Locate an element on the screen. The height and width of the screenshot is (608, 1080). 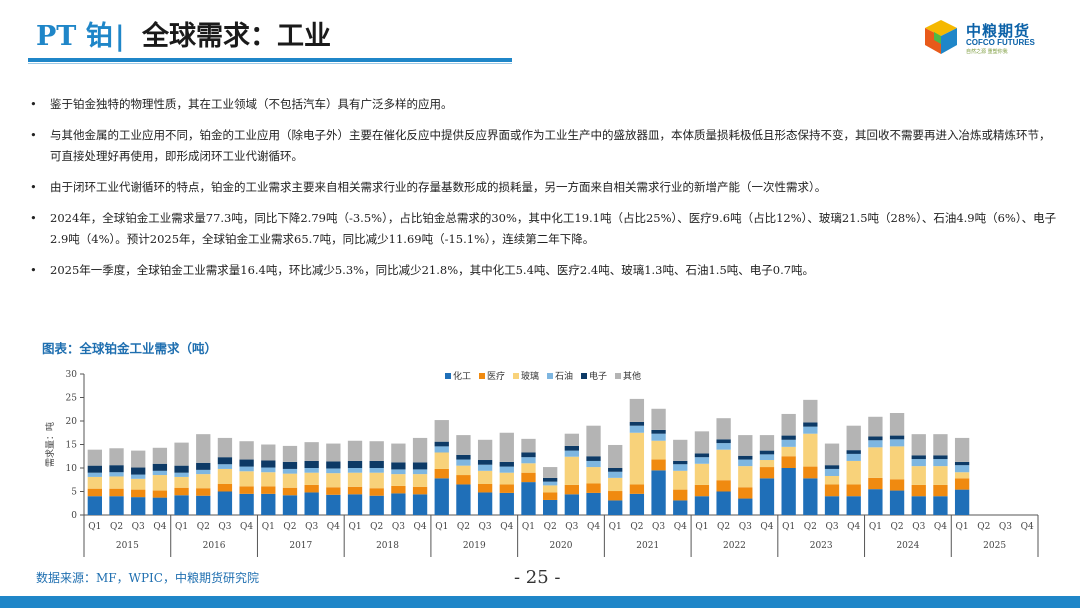
logo-chinese-name: 中粮期货 is located at coordinates (998, 31).